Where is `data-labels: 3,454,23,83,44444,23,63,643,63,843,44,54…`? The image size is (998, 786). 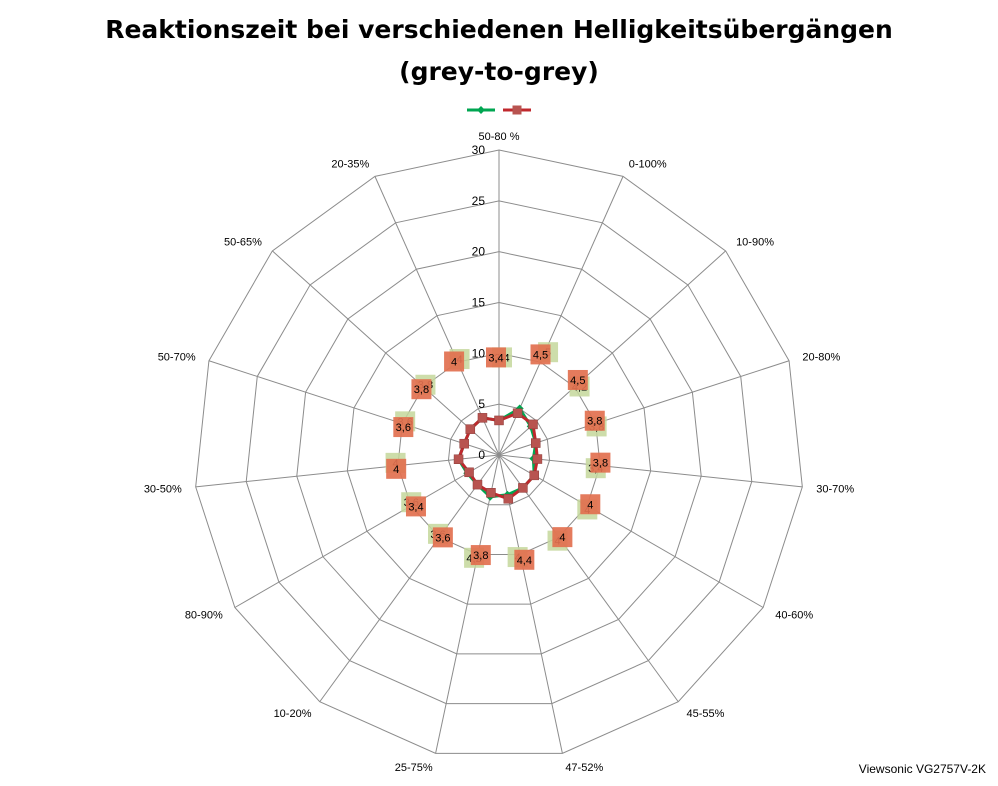 data-labels: 3,454,23,83,44444,23,63,643,63,843,44,54… is located at coordinates (498, 456).